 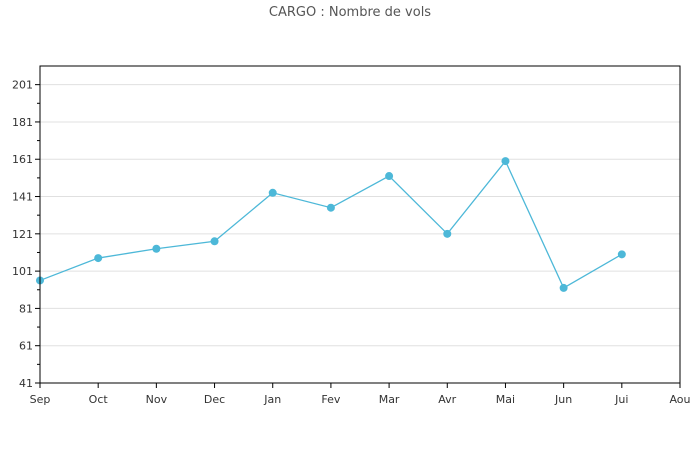 I want to click on x-tick-label: Mar, so click(x=389, y=399).